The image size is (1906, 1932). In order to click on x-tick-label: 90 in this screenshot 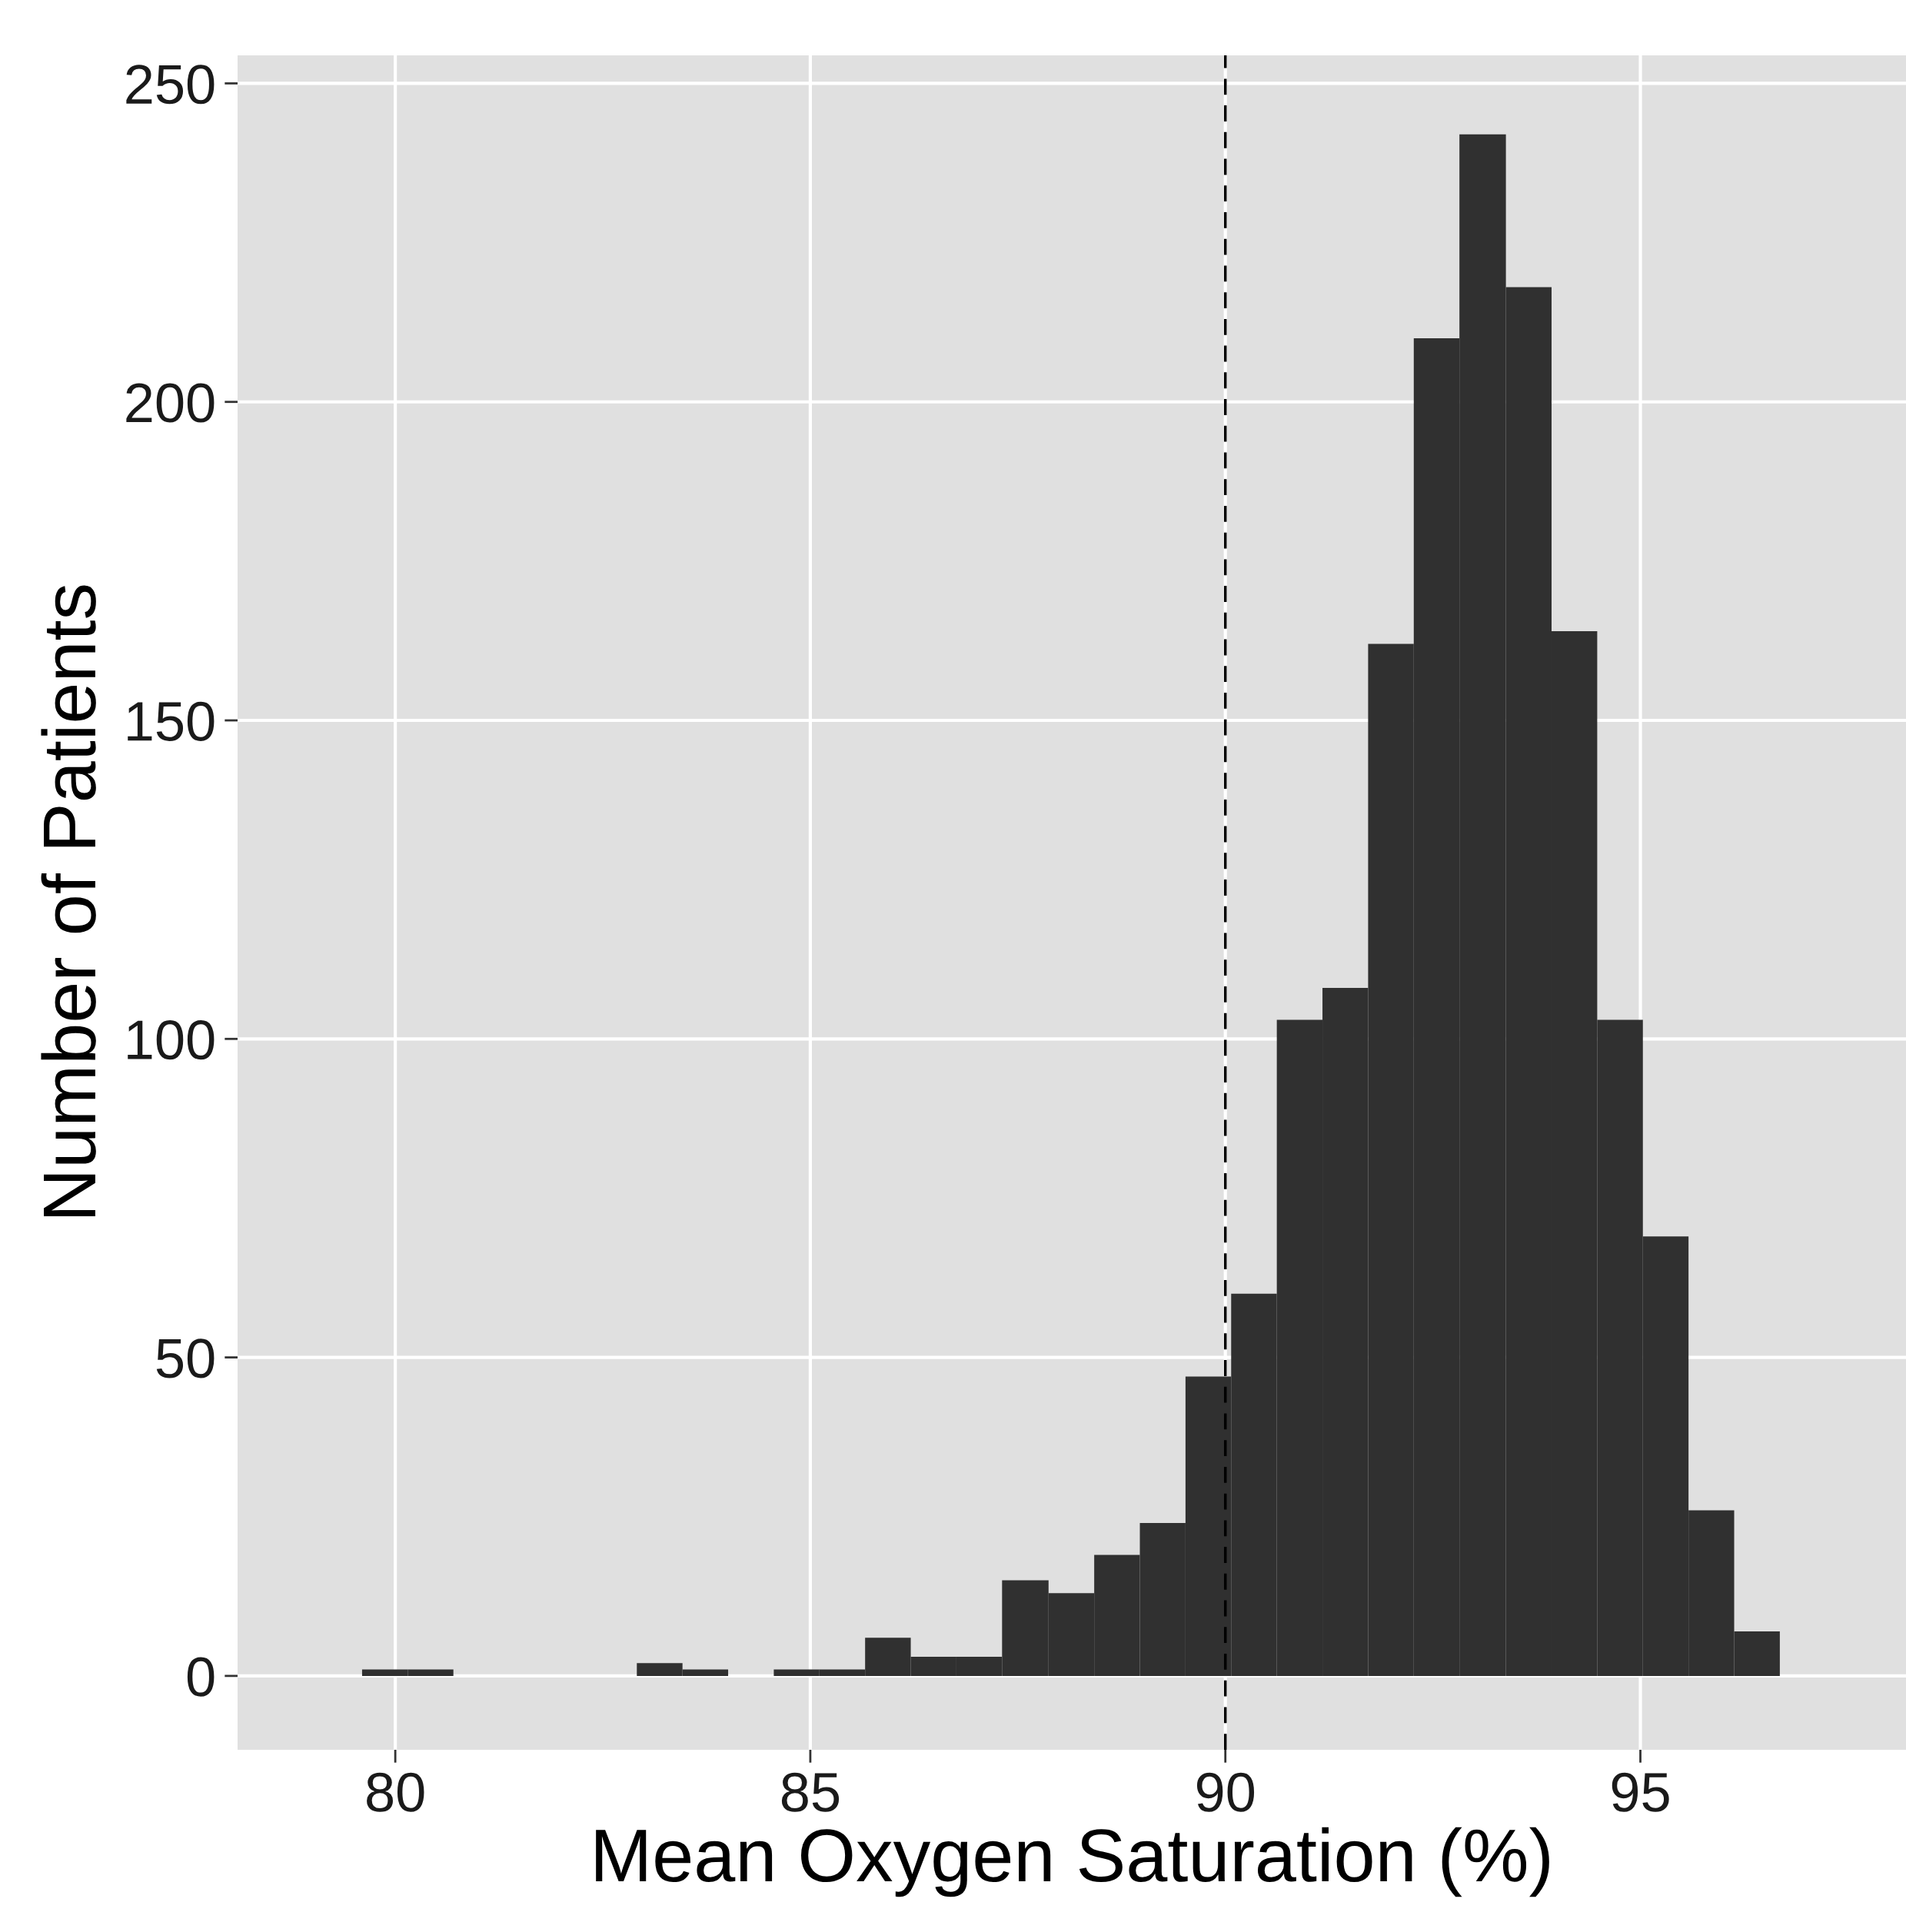, I will do `click(1225, 1792)`.